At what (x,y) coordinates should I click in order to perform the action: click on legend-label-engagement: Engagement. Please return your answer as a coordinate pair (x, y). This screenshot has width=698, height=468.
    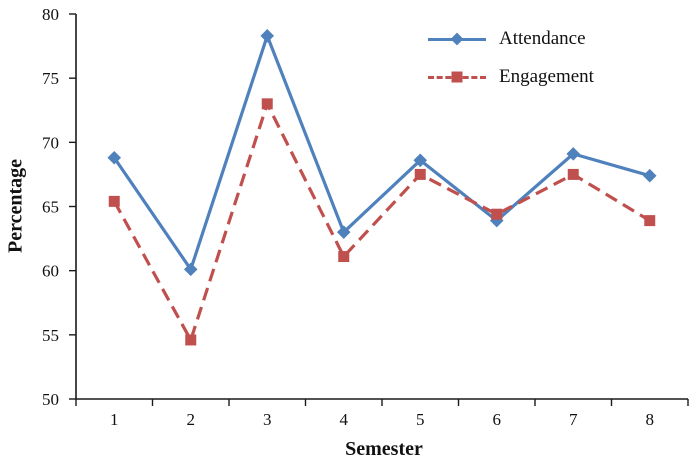
    Looking at the image, I should click on (546, 76).